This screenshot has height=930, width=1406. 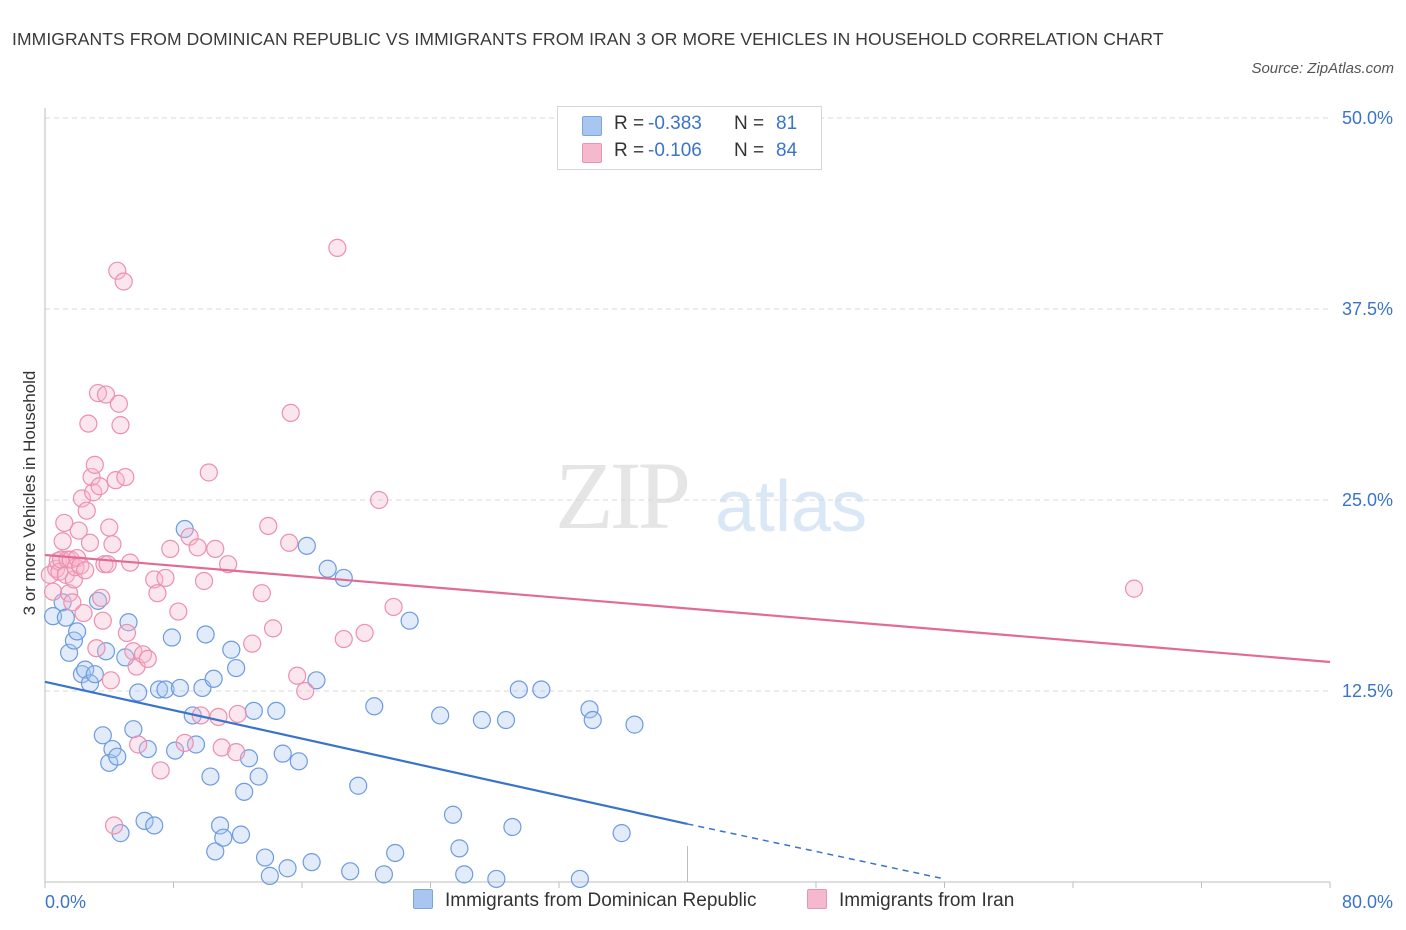 I want to click on bottom-legend-label-iran: Immigrants from Iran, so click(x=927, y=900).